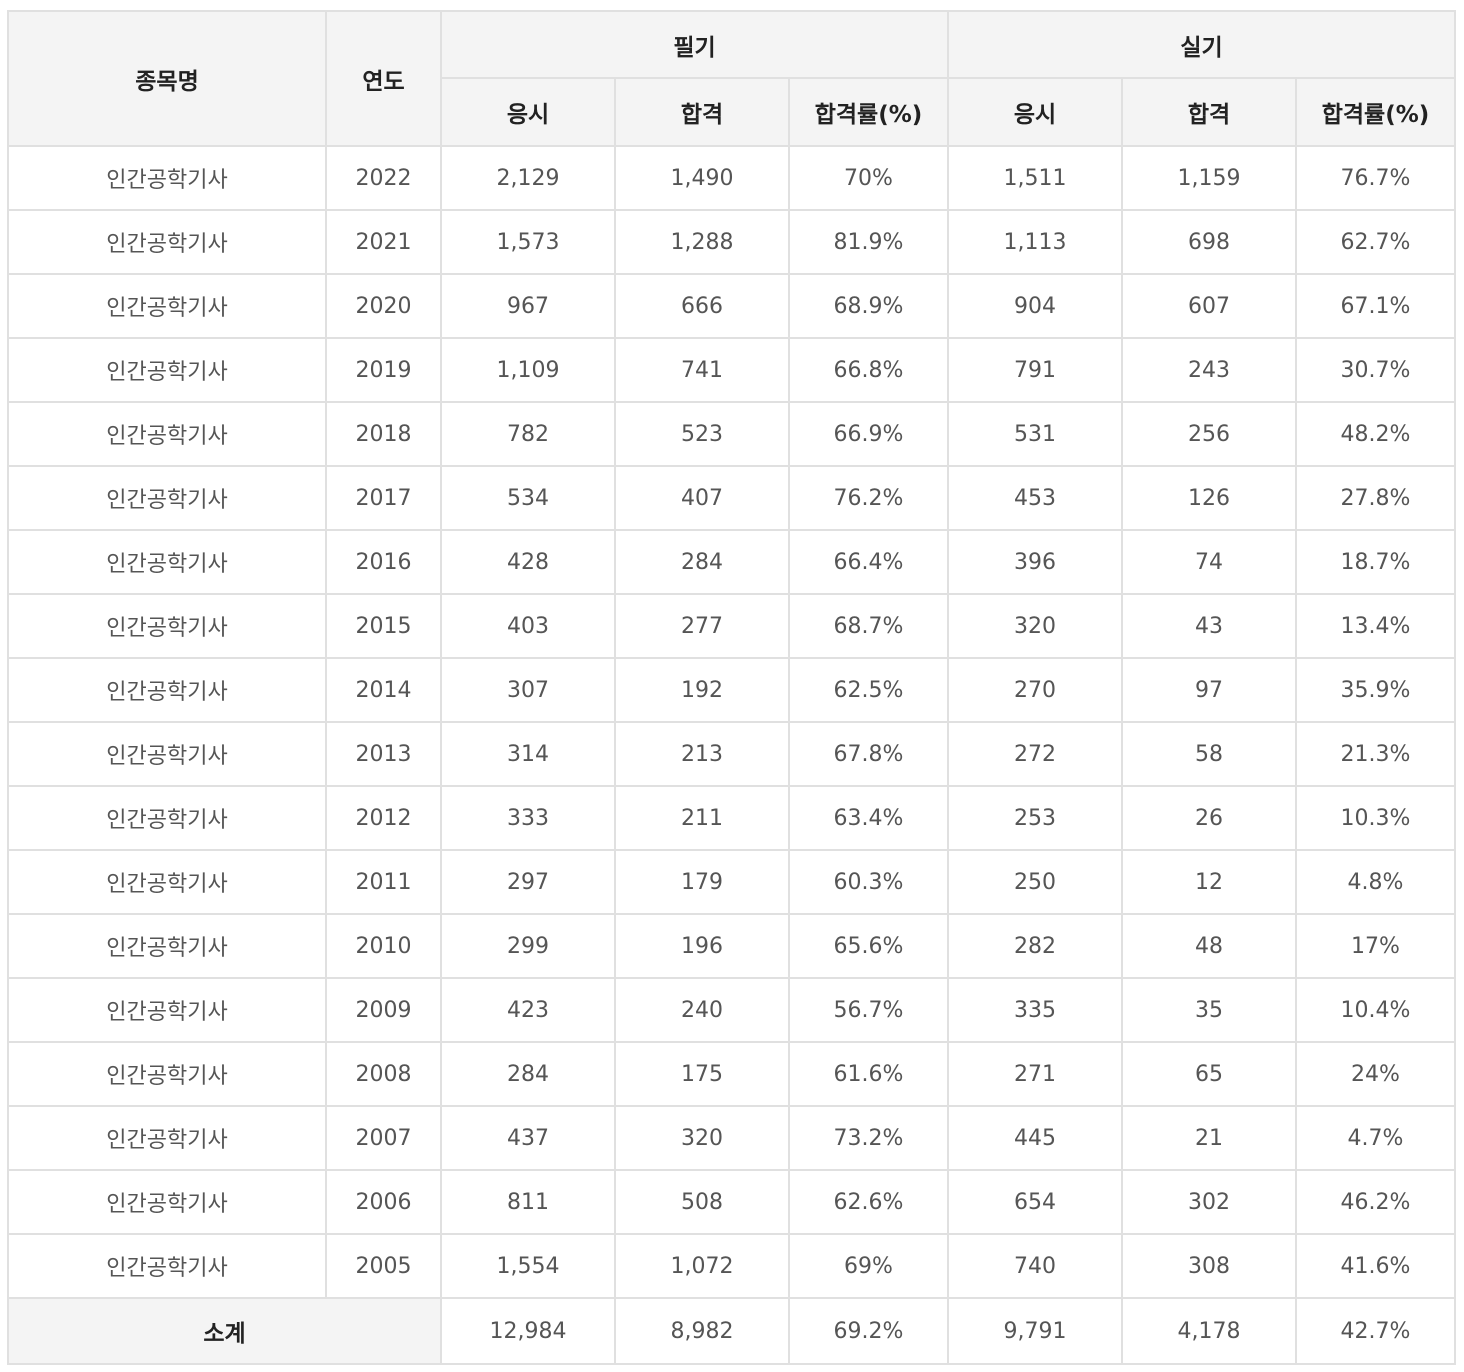  I want to click on cell-practical-rate: 48.2%, so click(1375, 434).